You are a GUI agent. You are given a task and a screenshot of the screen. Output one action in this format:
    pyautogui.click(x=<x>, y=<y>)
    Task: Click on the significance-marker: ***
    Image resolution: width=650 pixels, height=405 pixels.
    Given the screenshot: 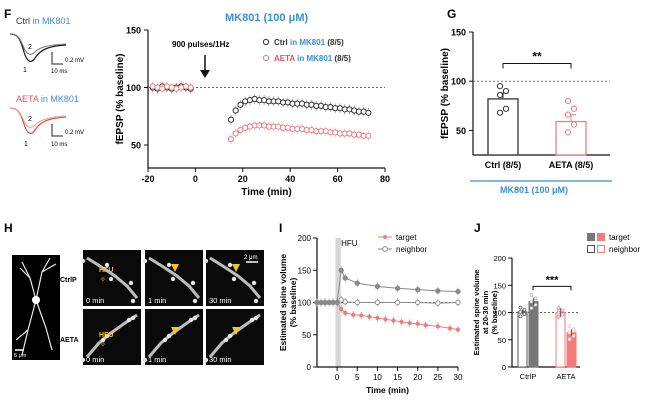 What is the action you would take?
    pyautogui.click(x=553, y=280)
    